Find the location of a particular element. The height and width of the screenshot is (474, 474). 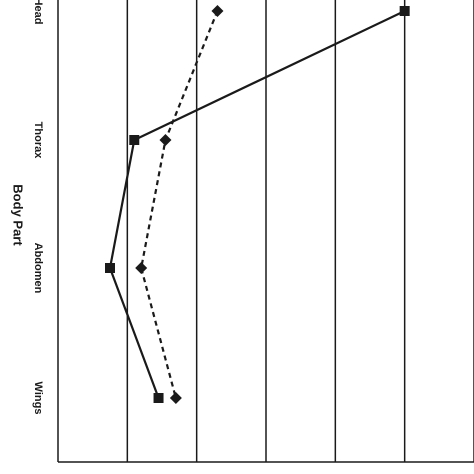

category-tick-label: Wings is located at coordinates (38, 398).